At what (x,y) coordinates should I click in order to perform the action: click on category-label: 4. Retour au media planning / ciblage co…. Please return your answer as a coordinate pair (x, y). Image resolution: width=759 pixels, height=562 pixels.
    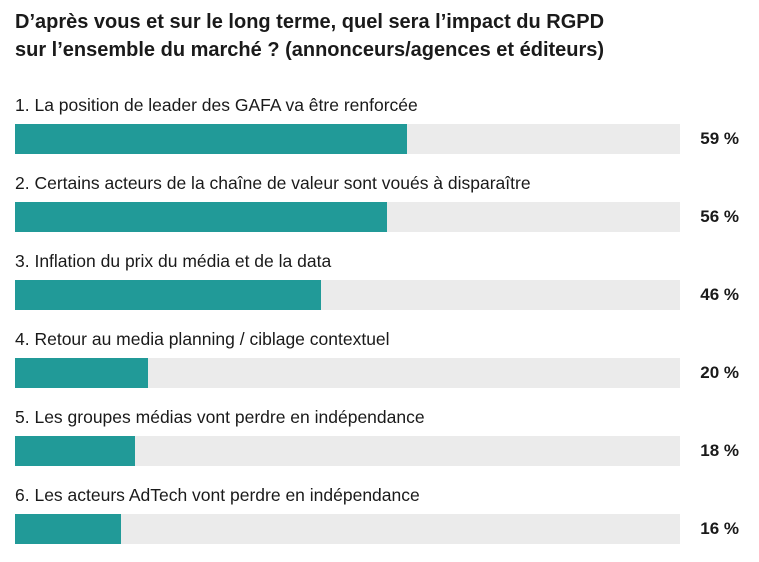
    Looking at the image, I should click on (202, 339).